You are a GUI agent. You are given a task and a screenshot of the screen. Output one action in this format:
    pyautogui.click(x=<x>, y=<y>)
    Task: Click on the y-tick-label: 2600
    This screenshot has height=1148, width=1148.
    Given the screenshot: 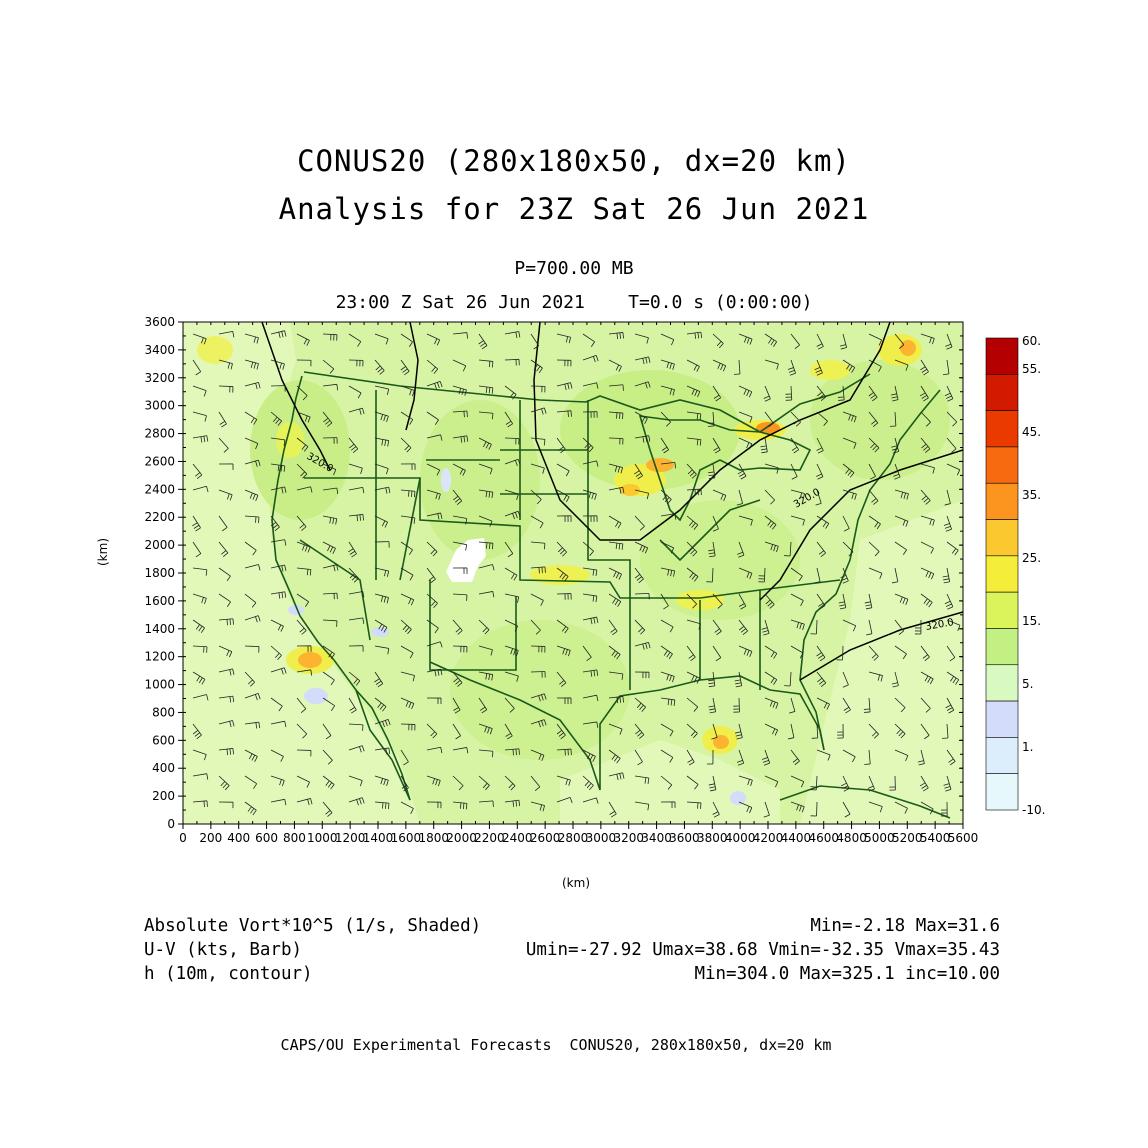 What is the action you would take?
    pyautogui.click(x=159, y=461)
    